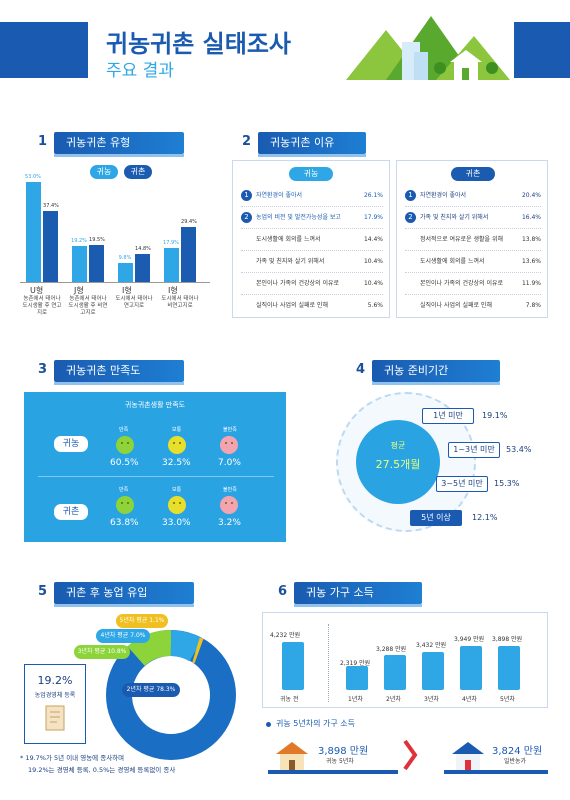  I want to click on type-label-u: U형, so click(37, 290).